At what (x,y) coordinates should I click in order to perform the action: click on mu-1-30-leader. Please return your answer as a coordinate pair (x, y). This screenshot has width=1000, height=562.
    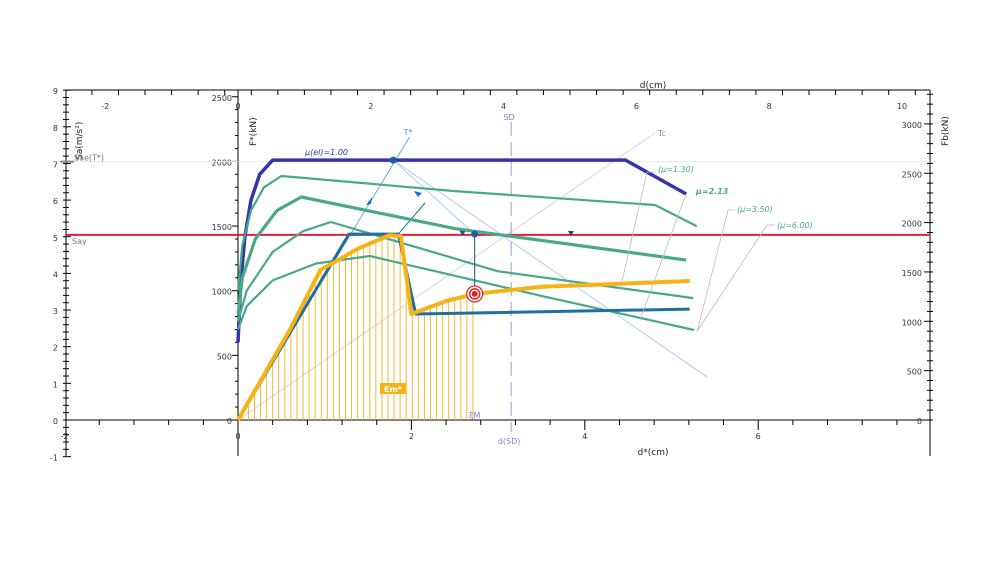
    Looking at the image, I should click on (637, 231).